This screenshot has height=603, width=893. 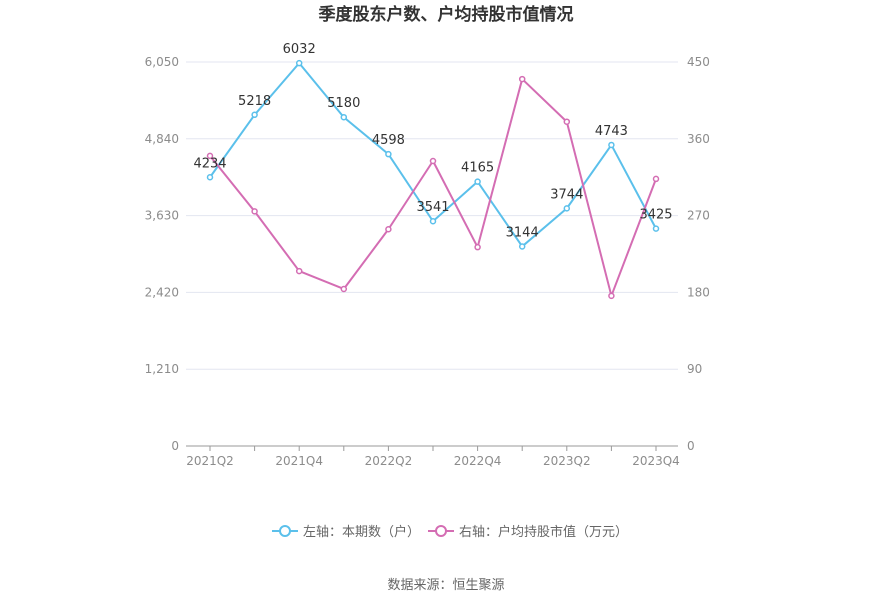 What do you see at coordinates (611, 131) in the screenshot?
I see `data-label: 4743` at bounding box center [611, 131].